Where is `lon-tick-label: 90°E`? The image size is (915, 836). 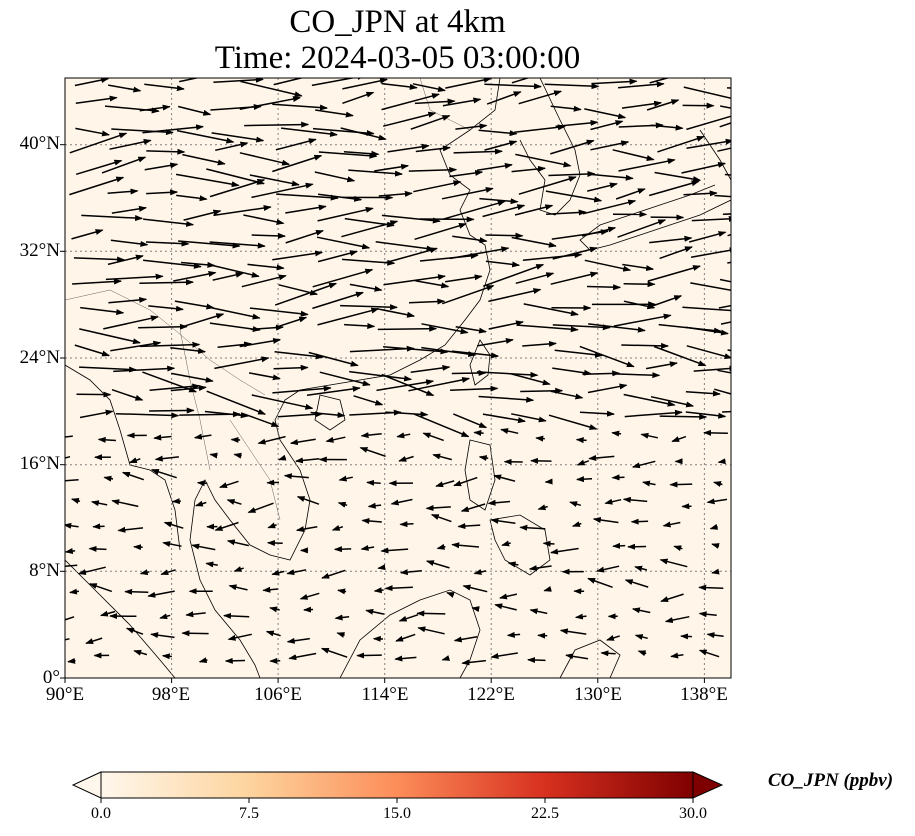 lon-tick-label: 90°E is located at coordinates (65, 694).